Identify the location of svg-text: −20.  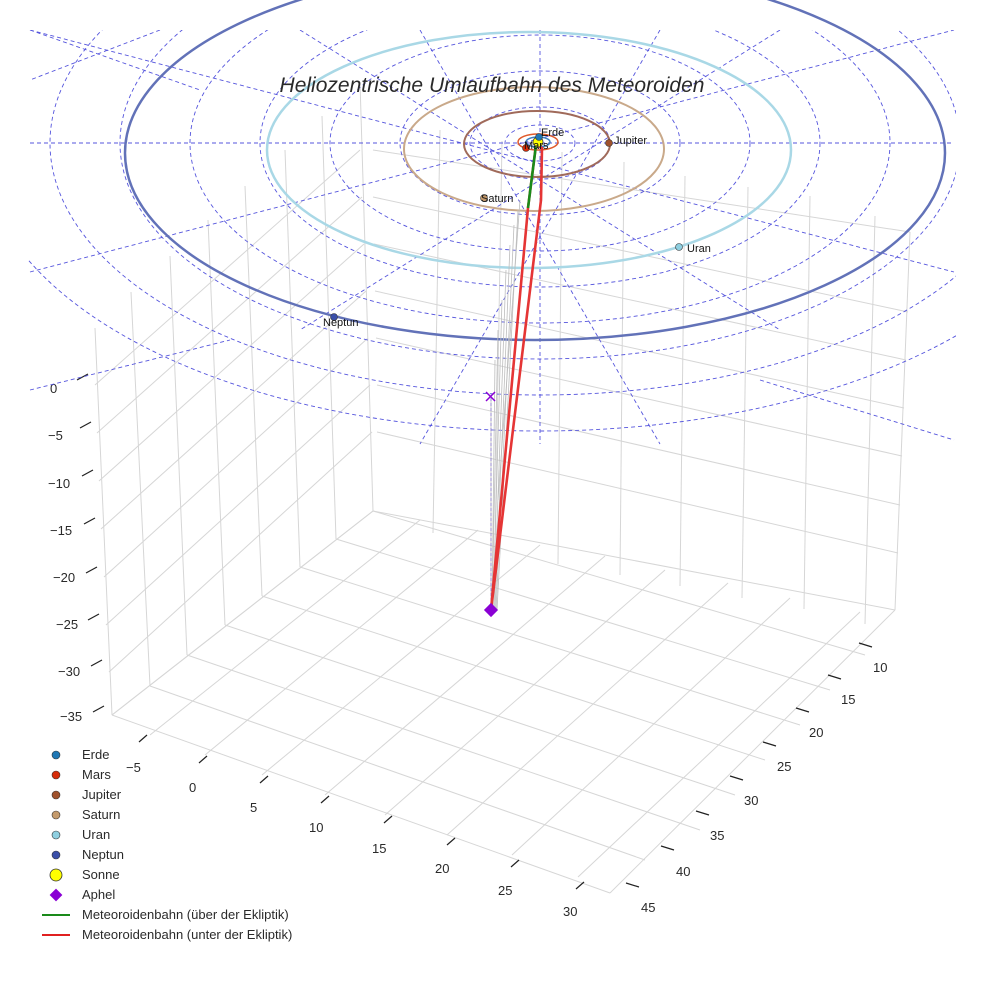
(64, 577).